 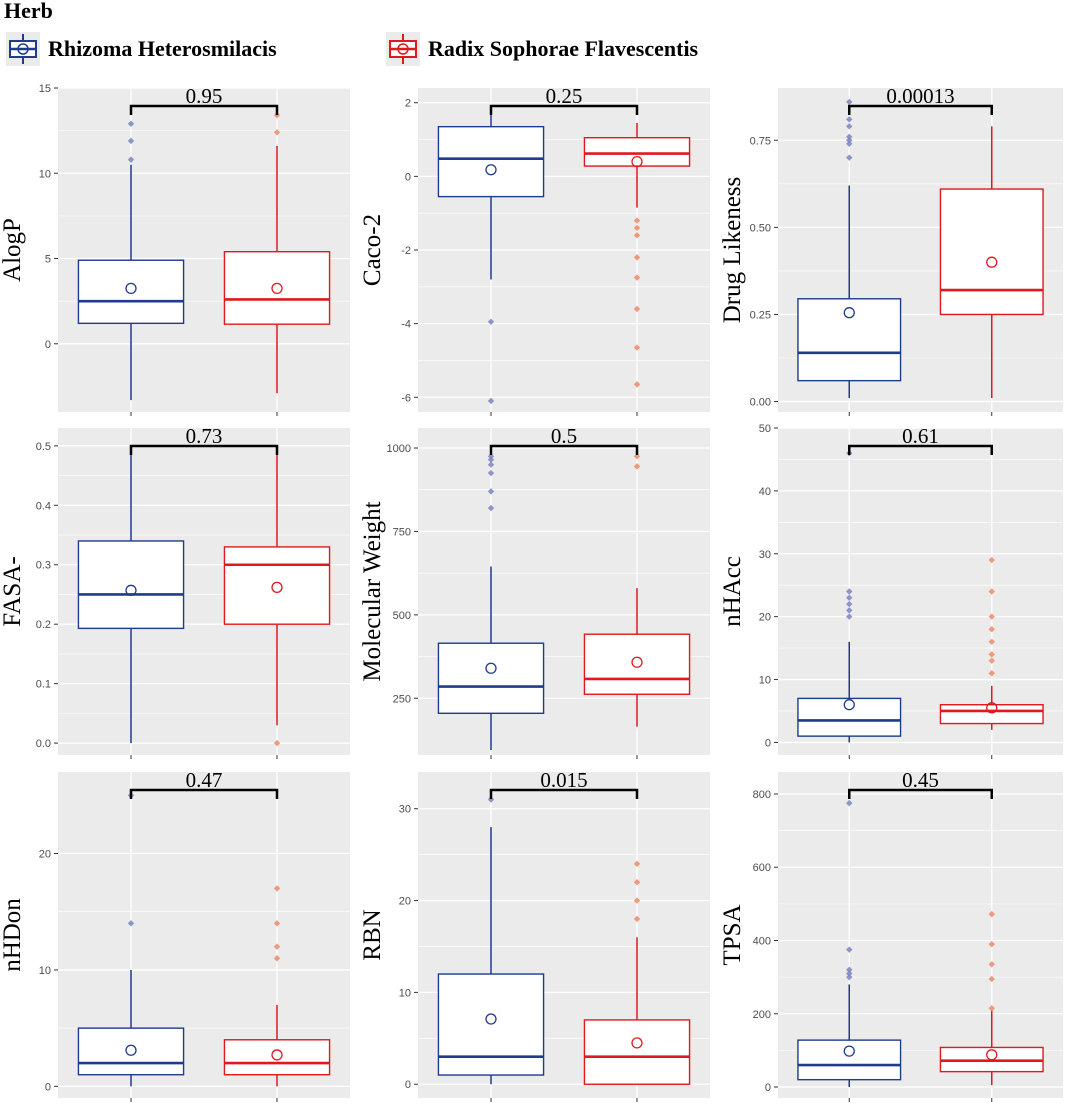 I want to click on y-tick-label: 0.4, so click(x=43, y=506).